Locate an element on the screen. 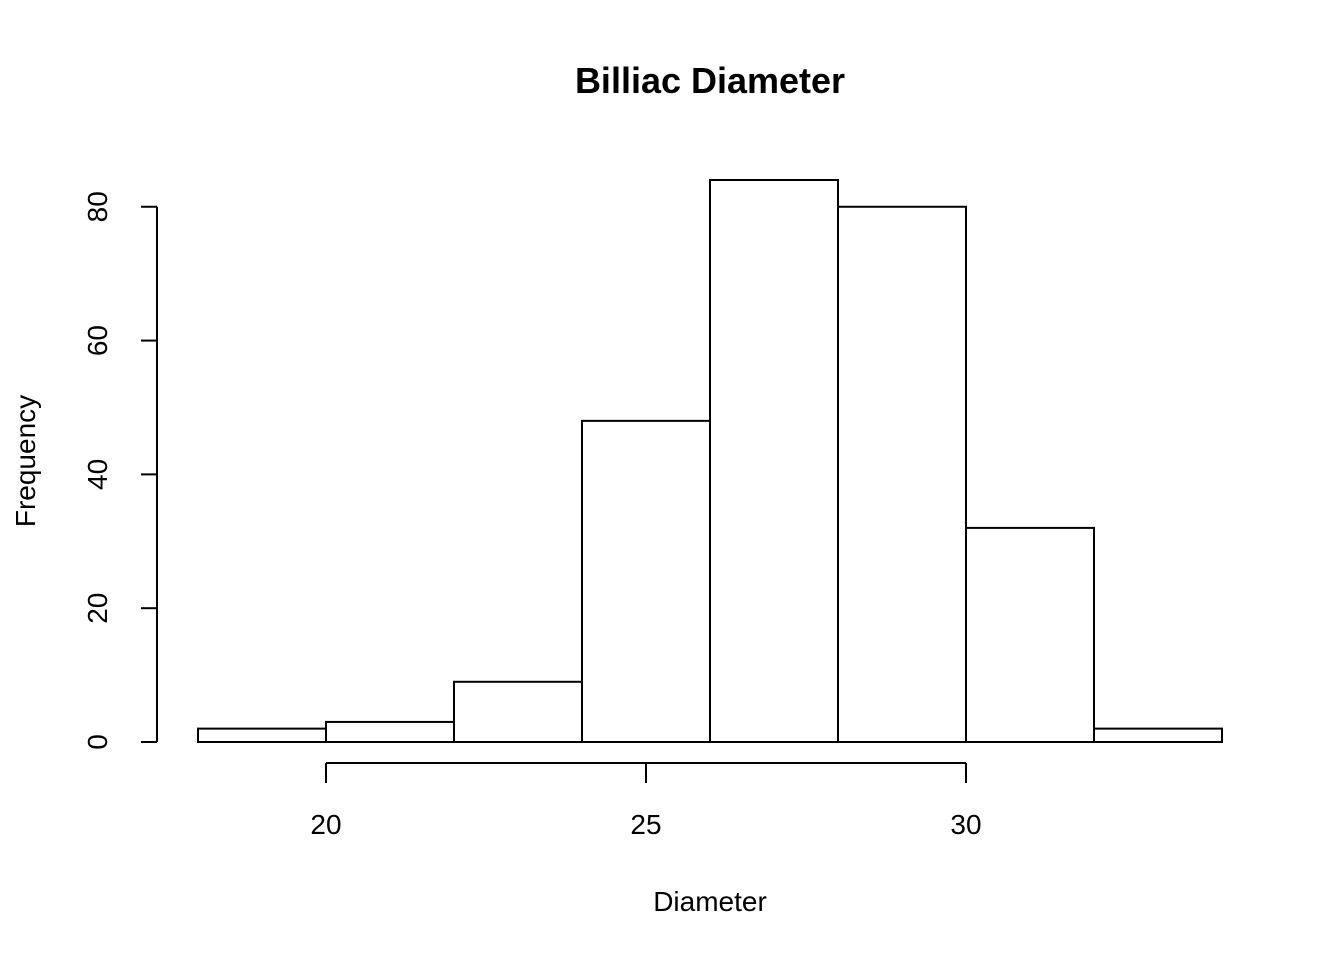 The height and width of the screenshot is (960, 1344). y-axis-label: Frequency is located at coordinates (25, 461).